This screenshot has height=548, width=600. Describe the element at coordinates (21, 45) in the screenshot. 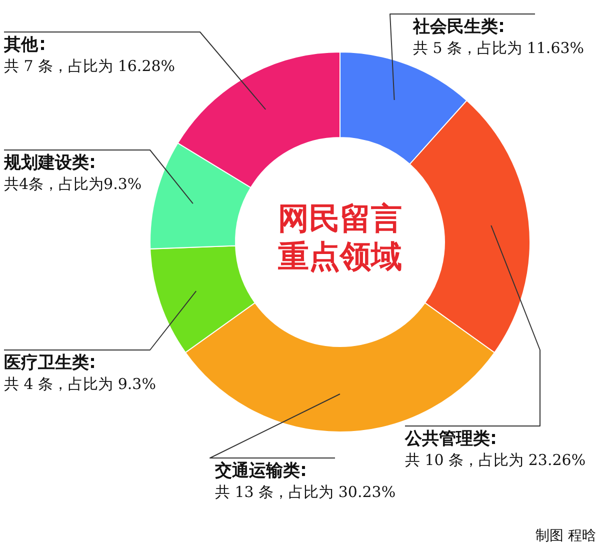

I see `slice-label: 其他` at that location.